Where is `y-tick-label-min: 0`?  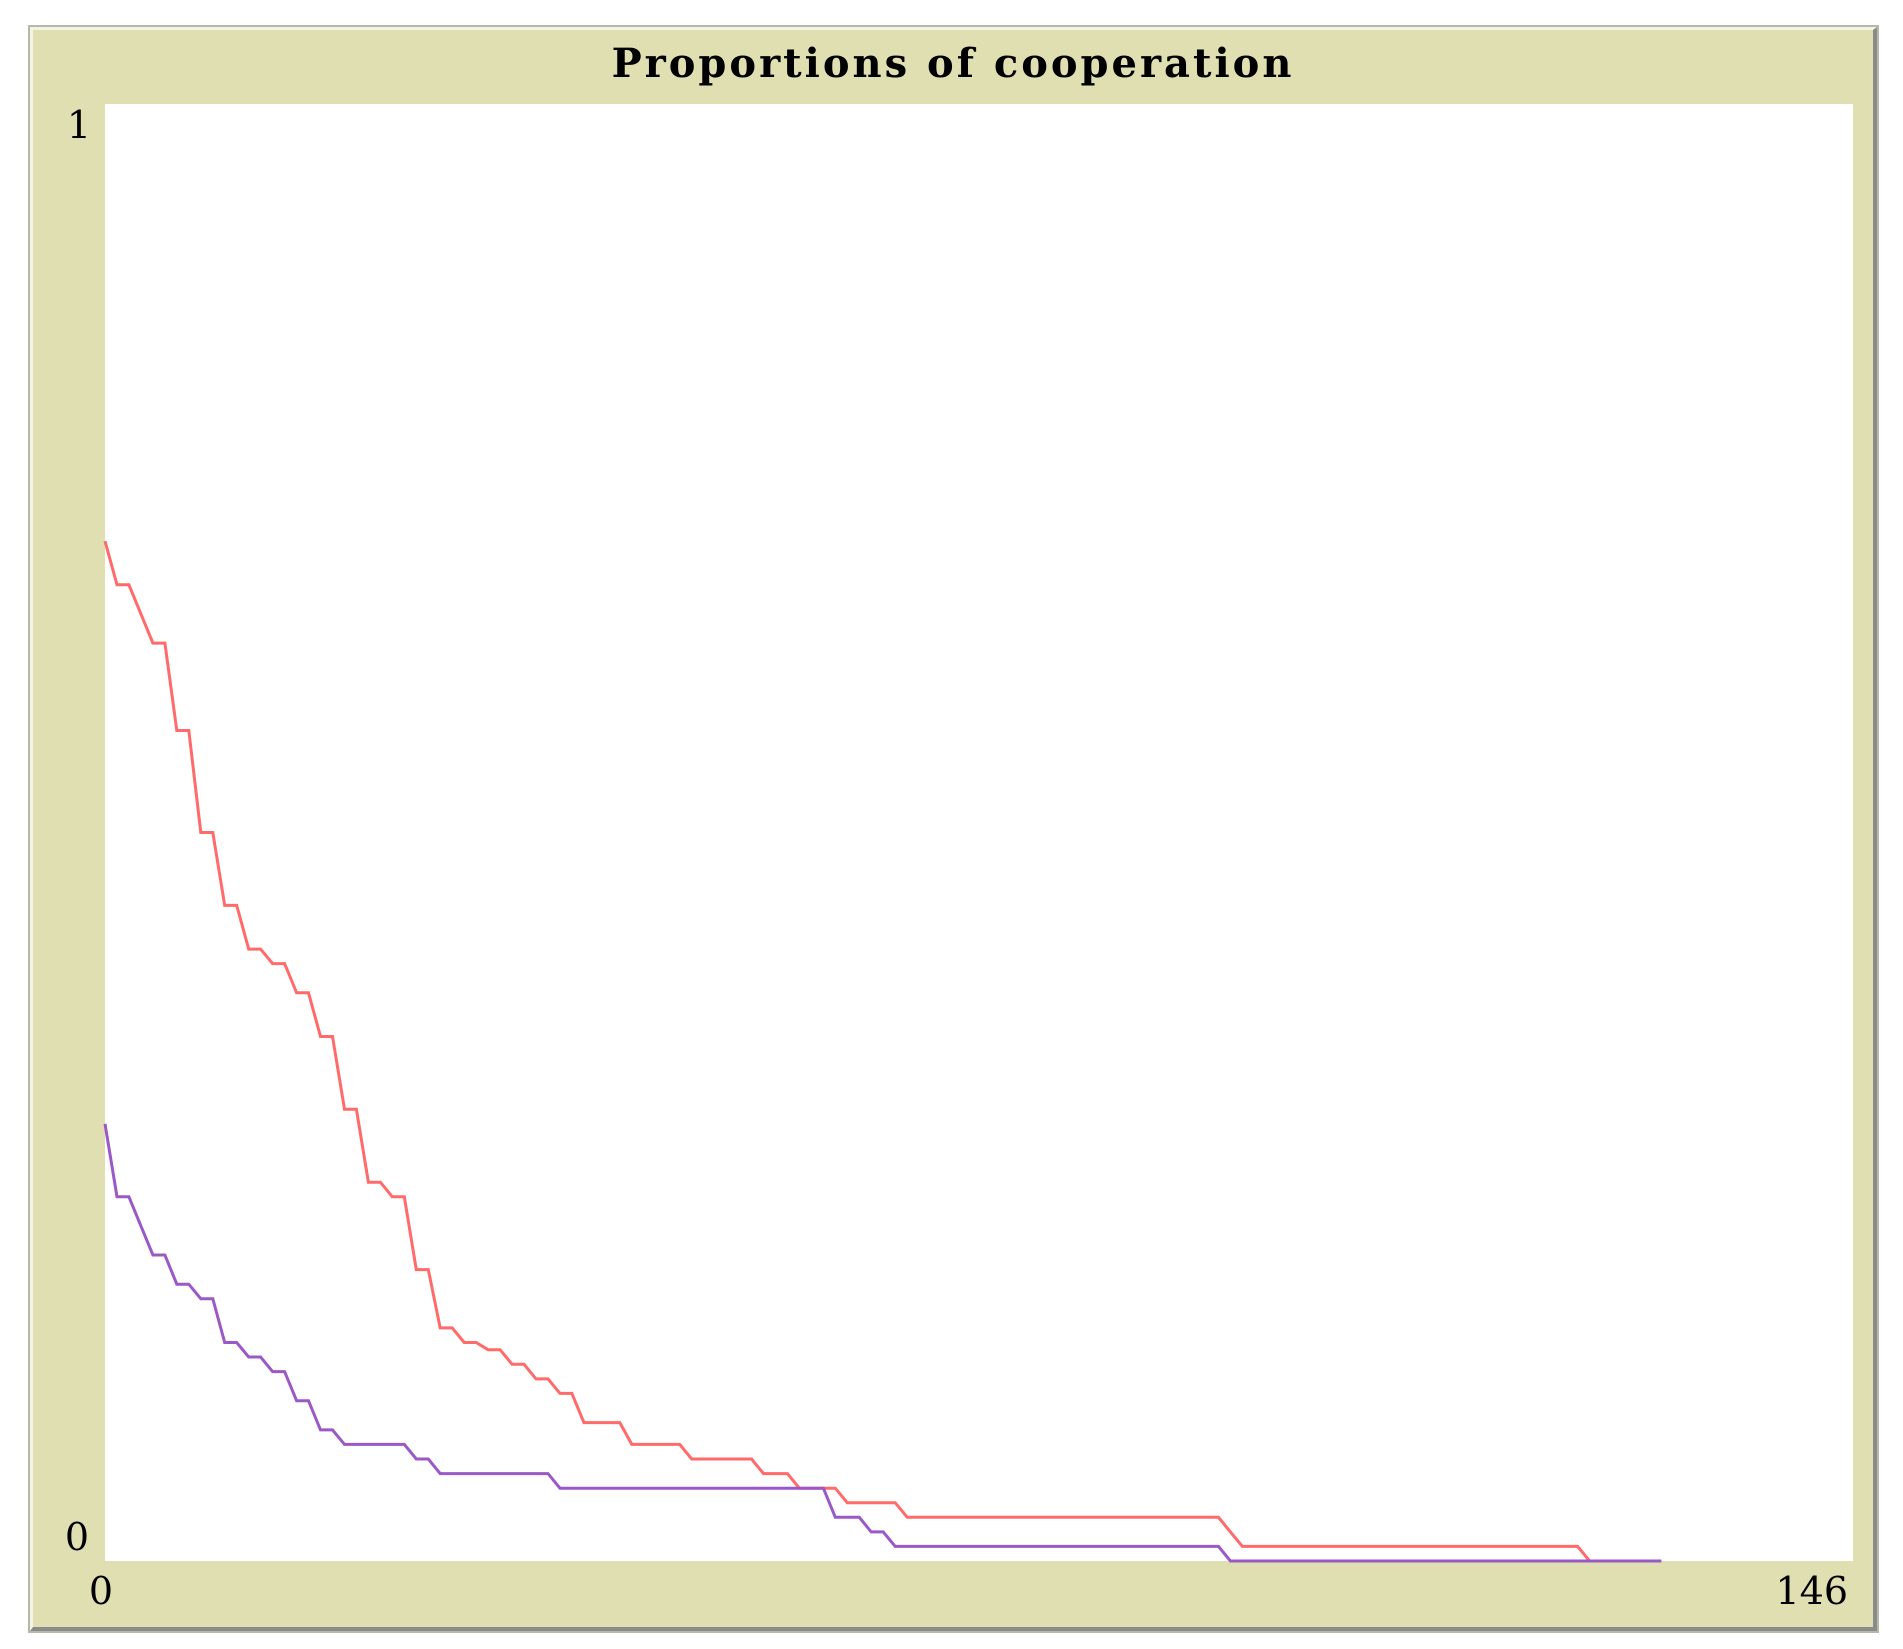 y-tick-label-min: 0 is located at coordinates (77, 1537).